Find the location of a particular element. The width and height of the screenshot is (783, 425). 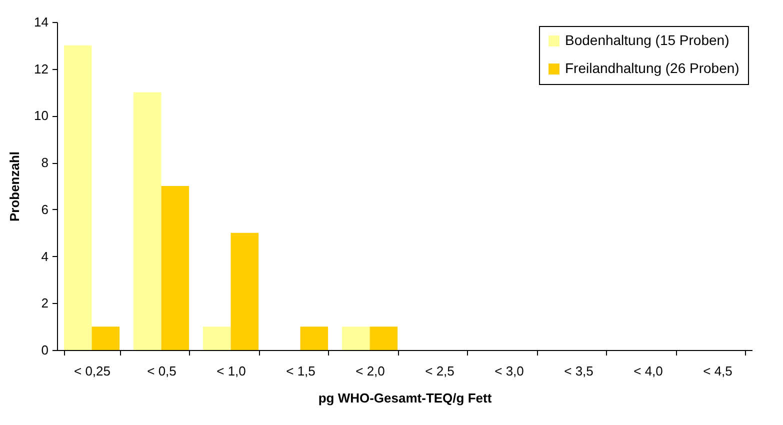

x-tick-label: < 4,0 is located at coordinates (648, 371).